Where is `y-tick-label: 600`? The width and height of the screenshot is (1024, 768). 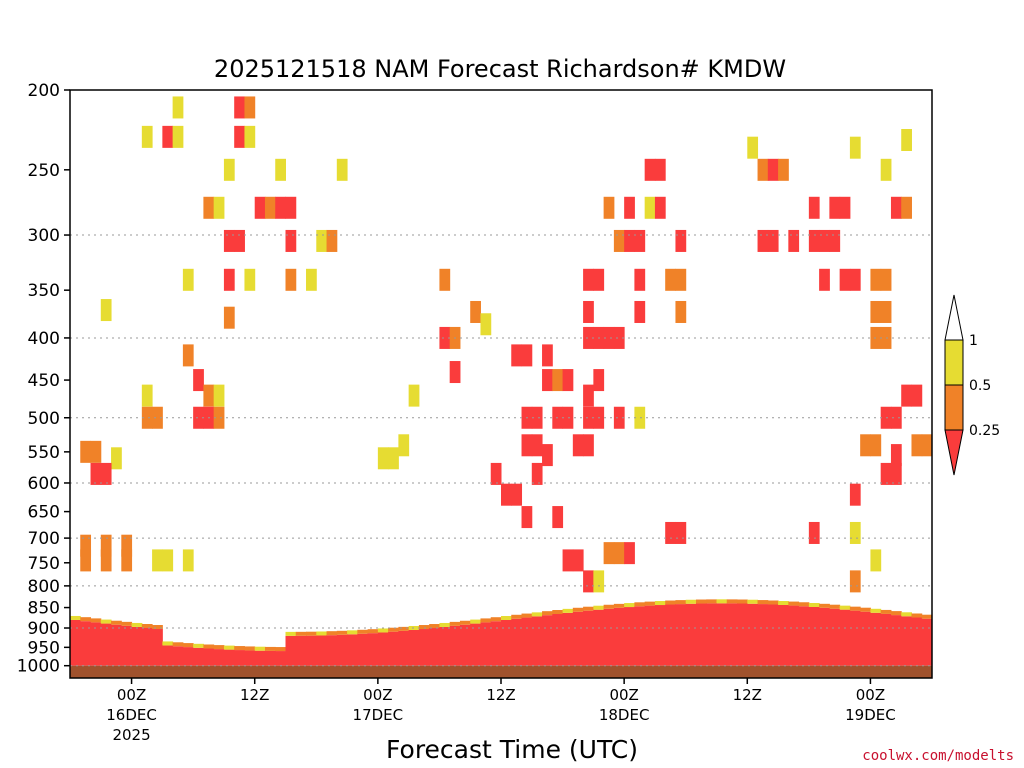 y-tick-label: 600 is located at coordinates (44, 484).